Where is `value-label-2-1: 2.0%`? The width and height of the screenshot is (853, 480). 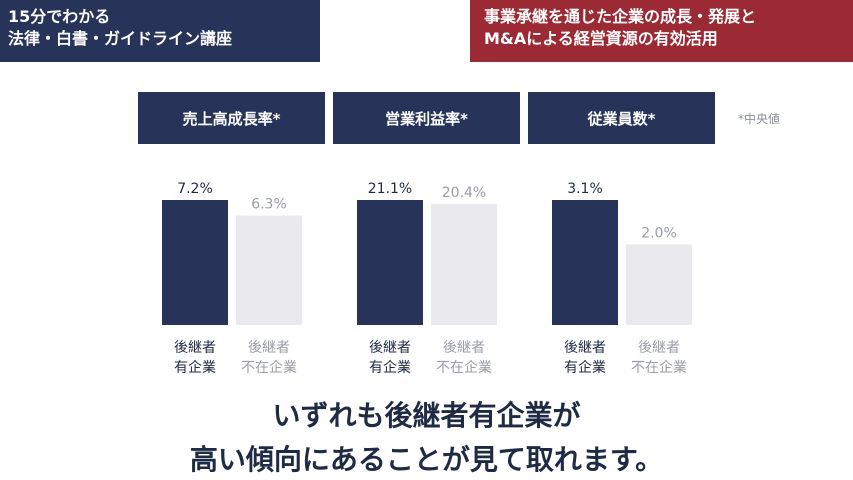
value-label-2-1: 2.0% is located at coordinates (659, 233).